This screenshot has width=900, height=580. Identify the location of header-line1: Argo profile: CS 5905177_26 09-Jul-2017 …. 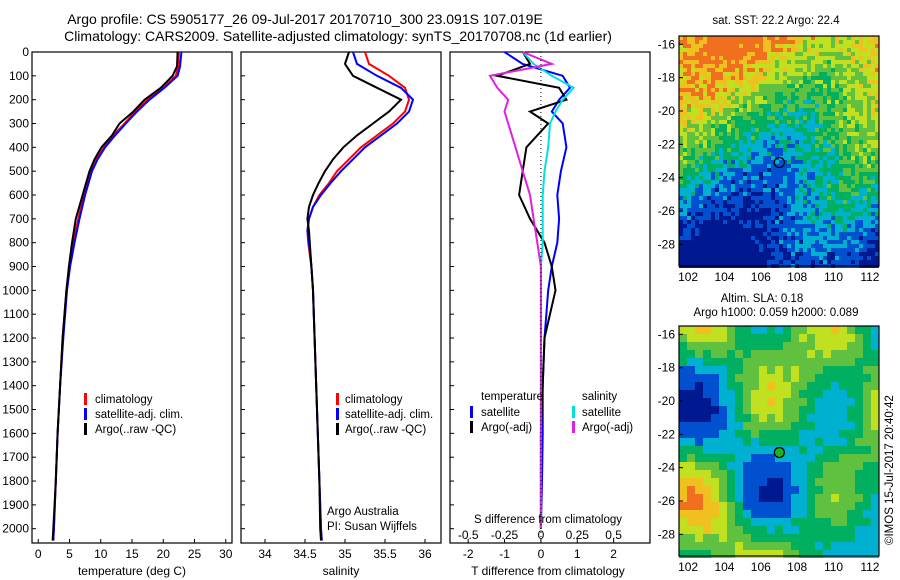
(305, 19).